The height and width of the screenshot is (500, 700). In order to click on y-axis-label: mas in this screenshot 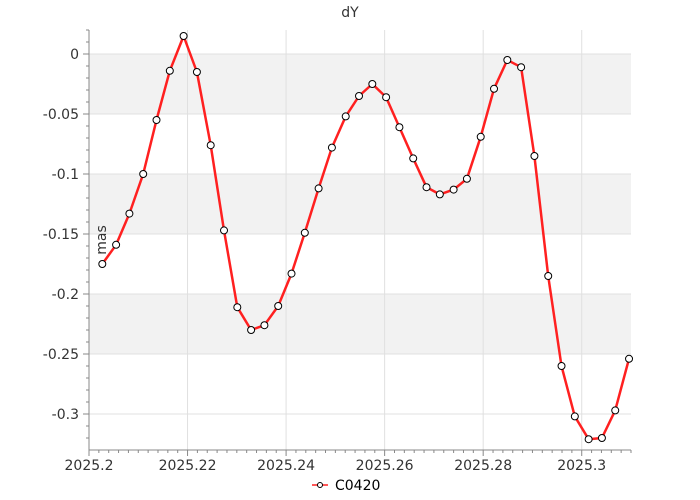, I will do `click(102, 240)`.